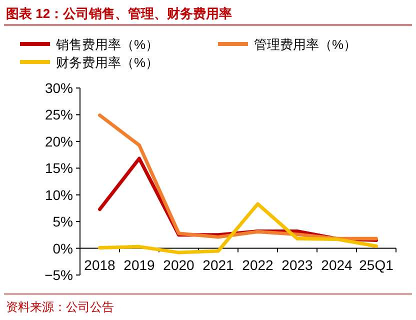  I want to click on y-tick-label: −5%, so click(58, 275).